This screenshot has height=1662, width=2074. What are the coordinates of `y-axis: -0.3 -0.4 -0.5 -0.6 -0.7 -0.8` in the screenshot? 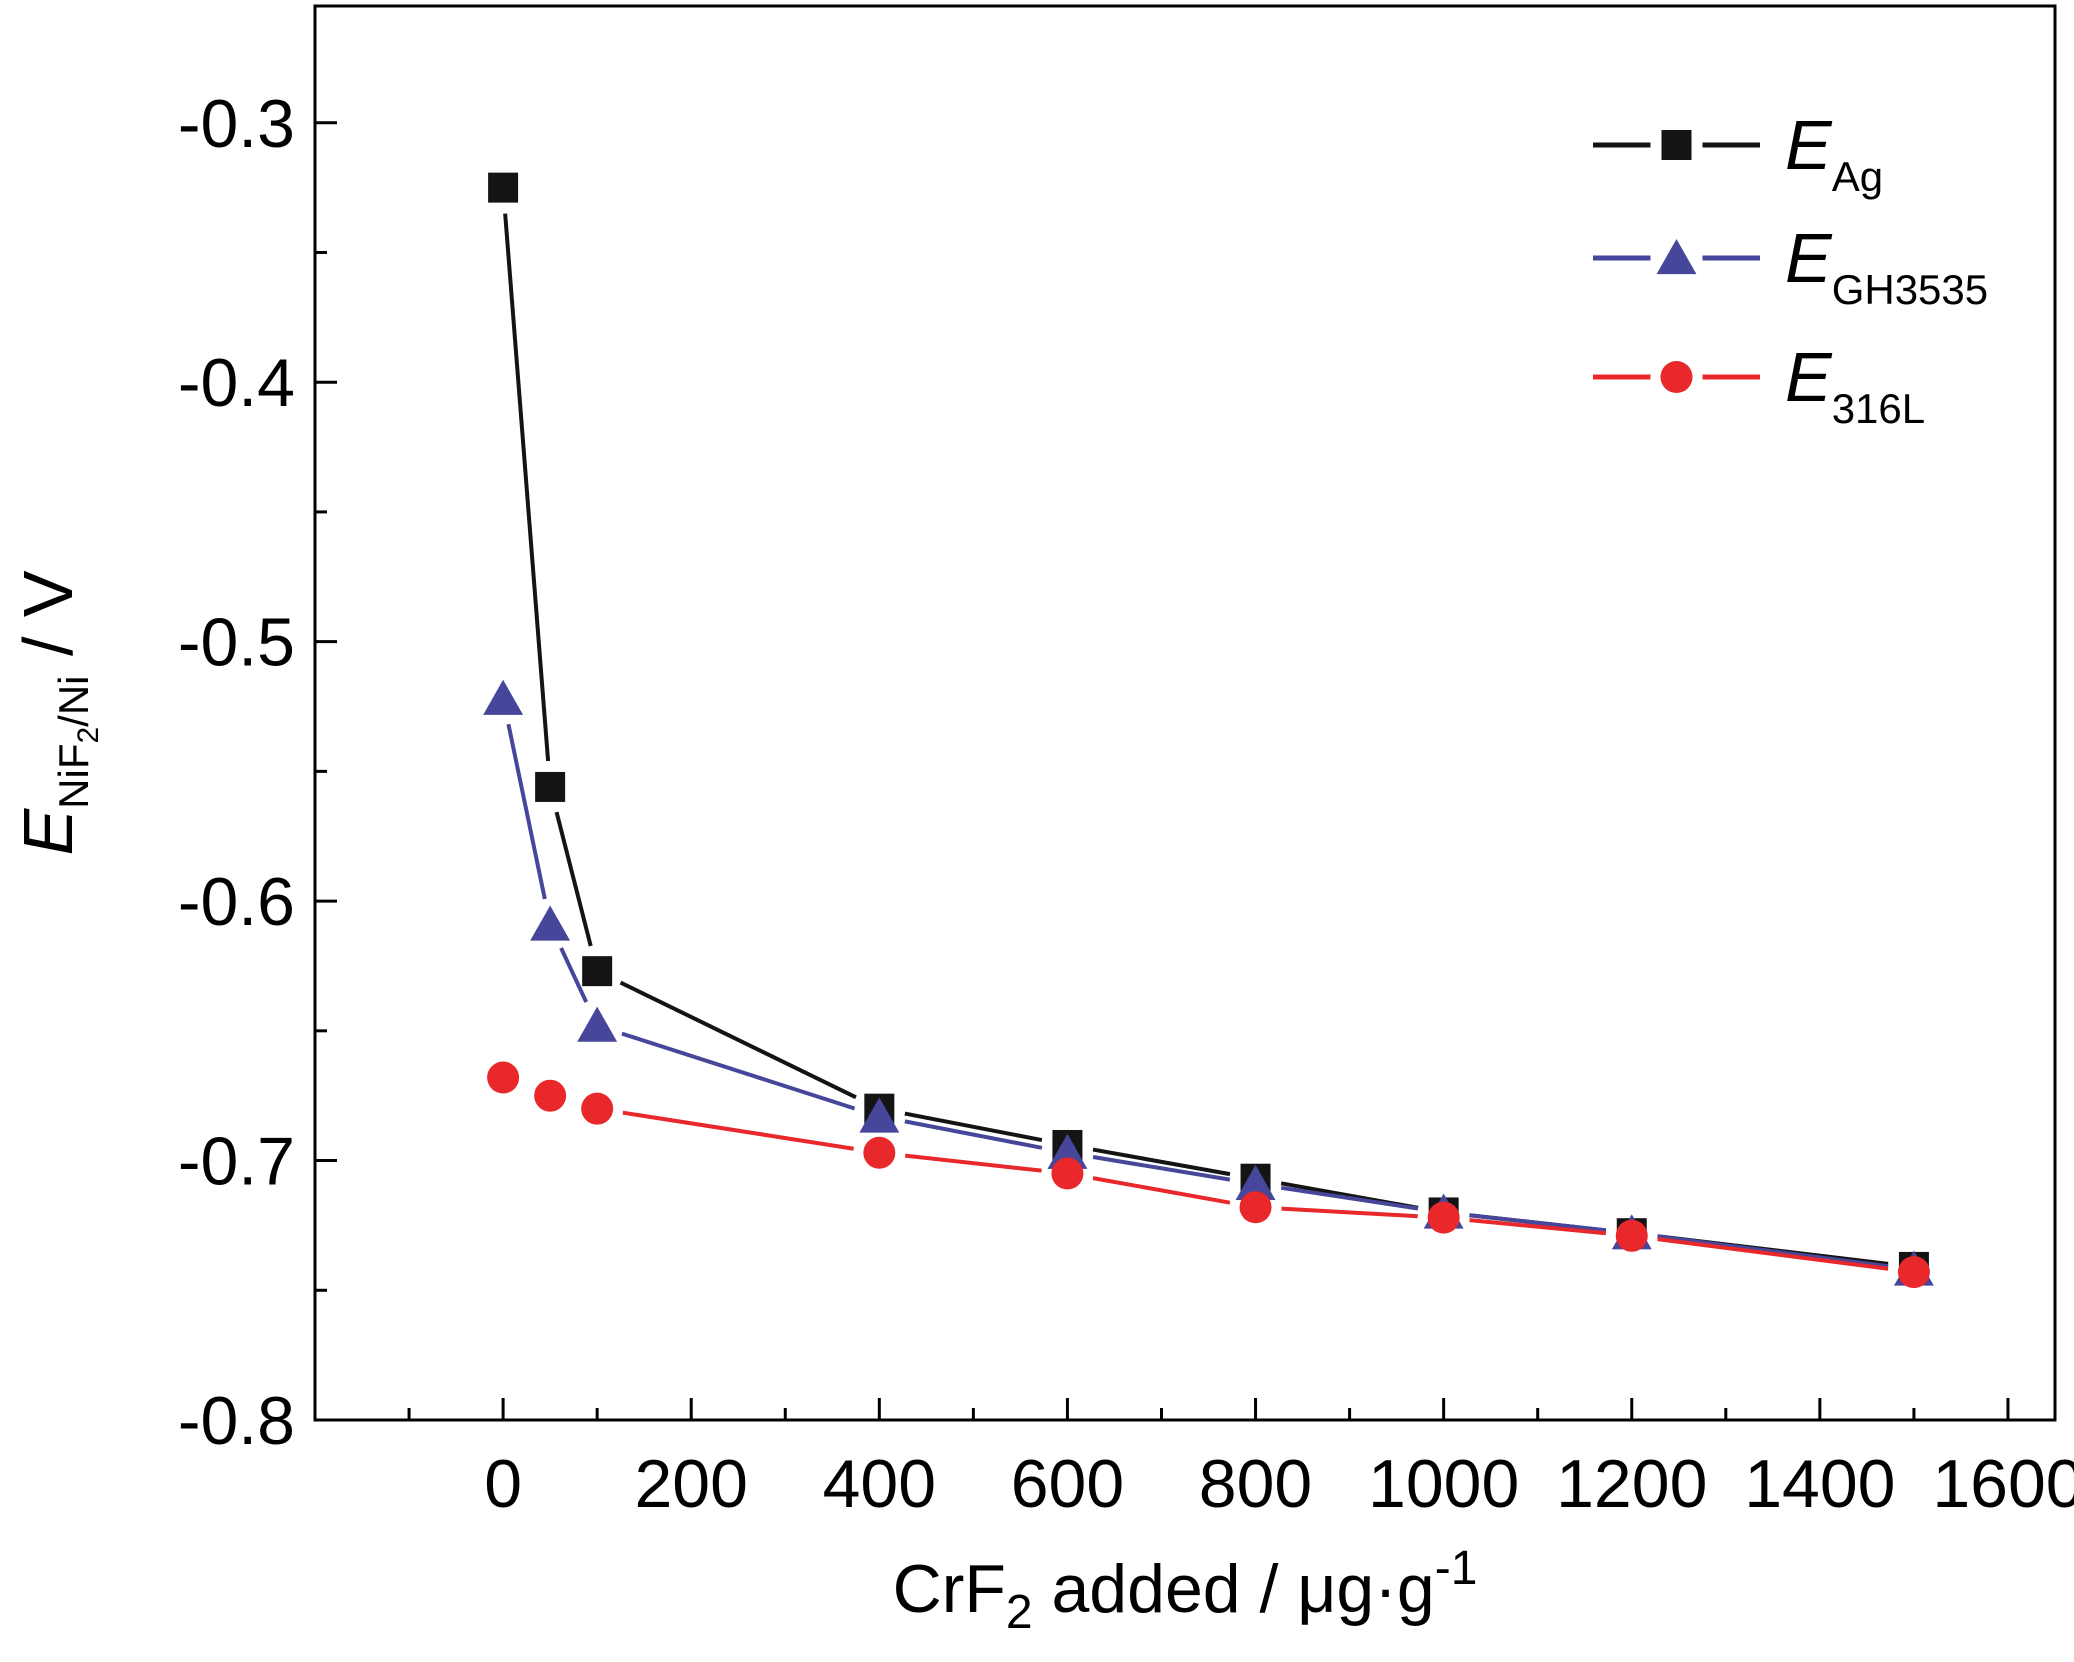 It's located at (257, 772).